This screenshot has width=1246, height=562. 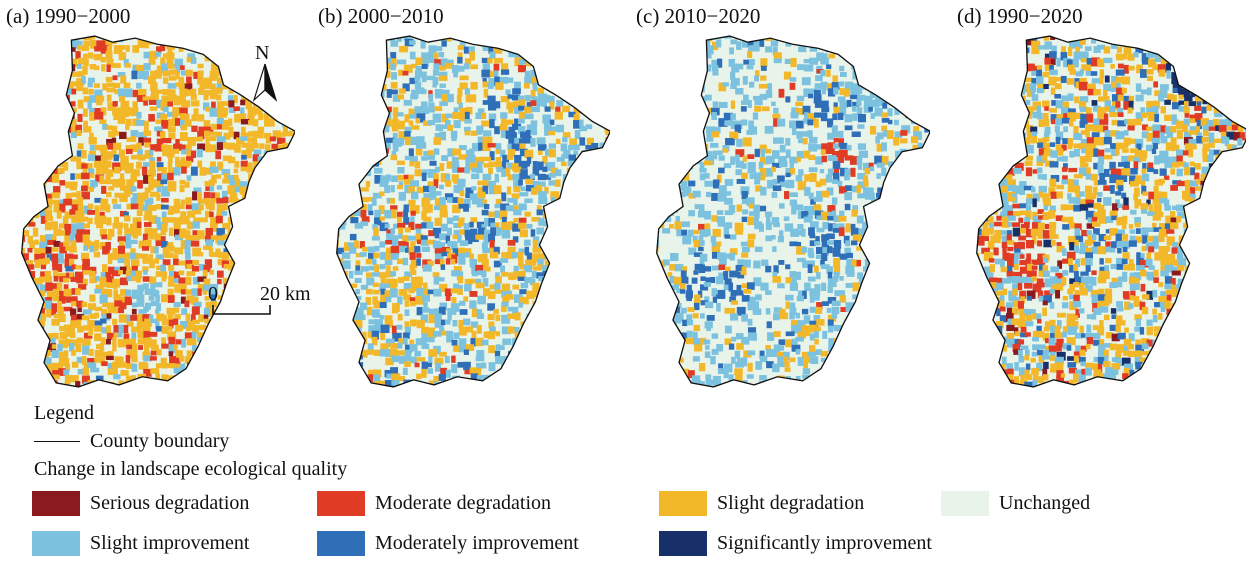 I want to click on county-map-1990-2020, so click(x=1111, y=211).